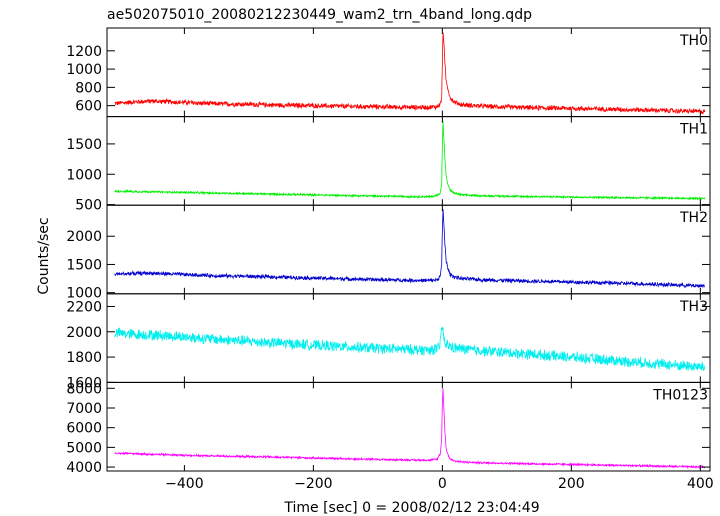 The width and height of the screenshot is (720, 516). What do you see at coordinates (84, 448) in the screenshot?
I see `y-tick-label: 5000` at bounding box center [84, 448].